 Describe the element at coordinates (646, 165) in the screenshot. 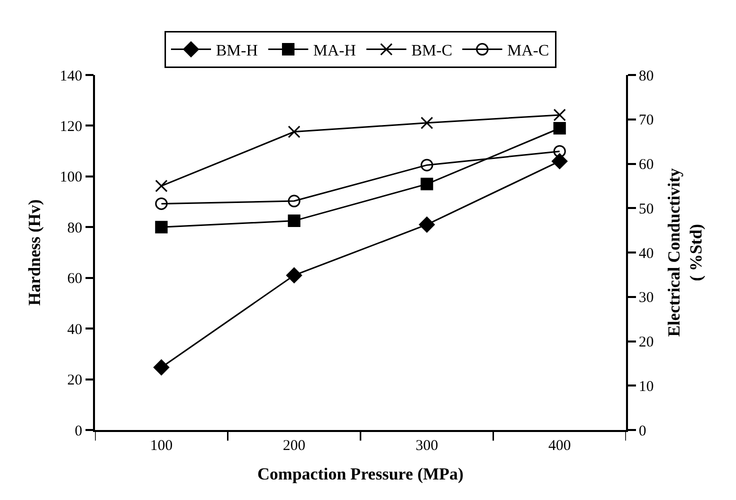

I see `y2-tick-label: 60` at that location.